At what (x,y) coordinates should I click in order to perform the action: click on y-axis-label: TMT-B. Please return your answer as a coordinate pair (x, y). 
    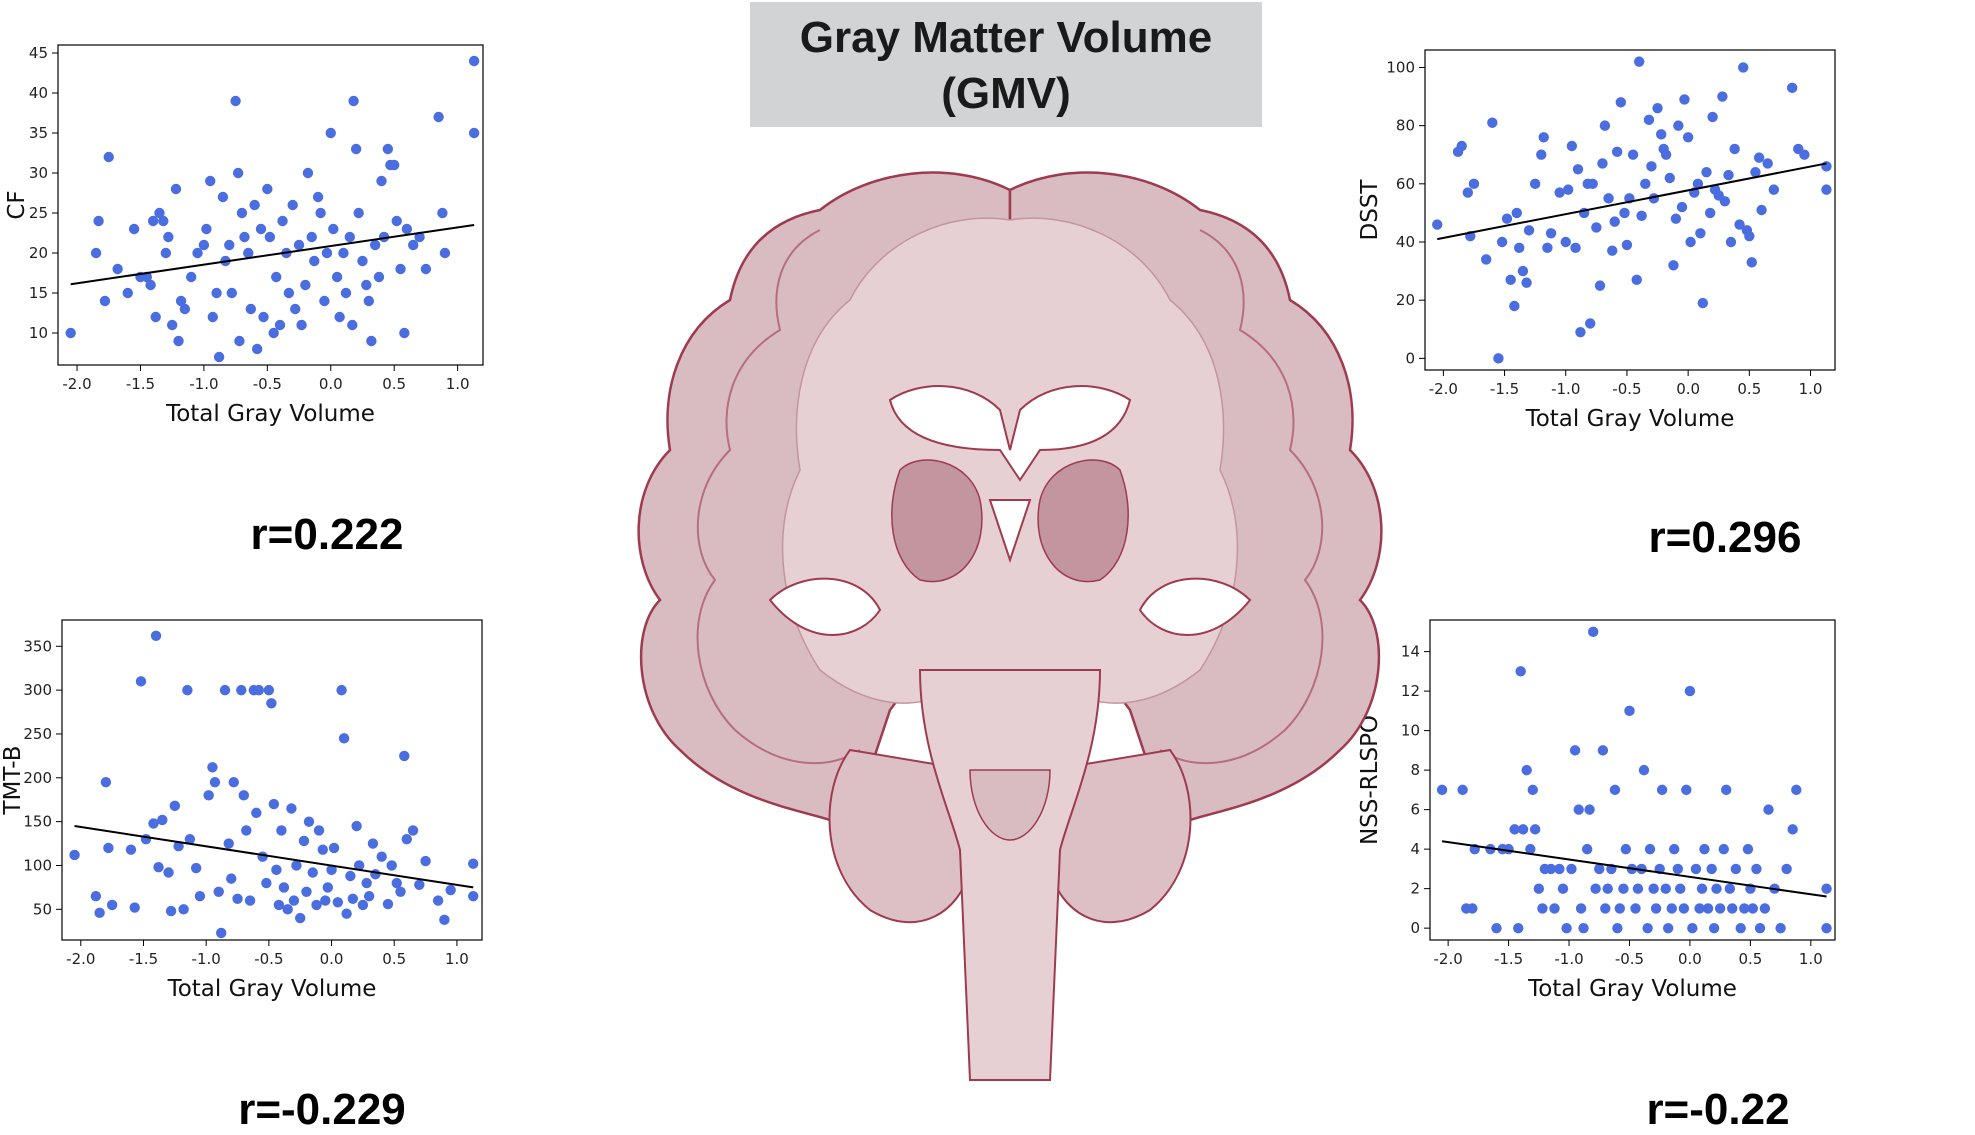
    Looking at the image, I should click on (13, 780).